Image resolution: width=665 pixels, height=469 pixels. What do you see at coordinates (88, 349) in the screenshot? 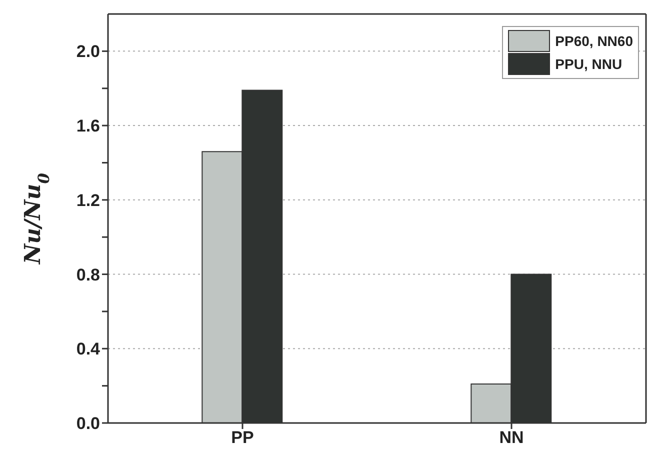
I see `y-tick-label: 0.4` at bounding box center [88, 349].